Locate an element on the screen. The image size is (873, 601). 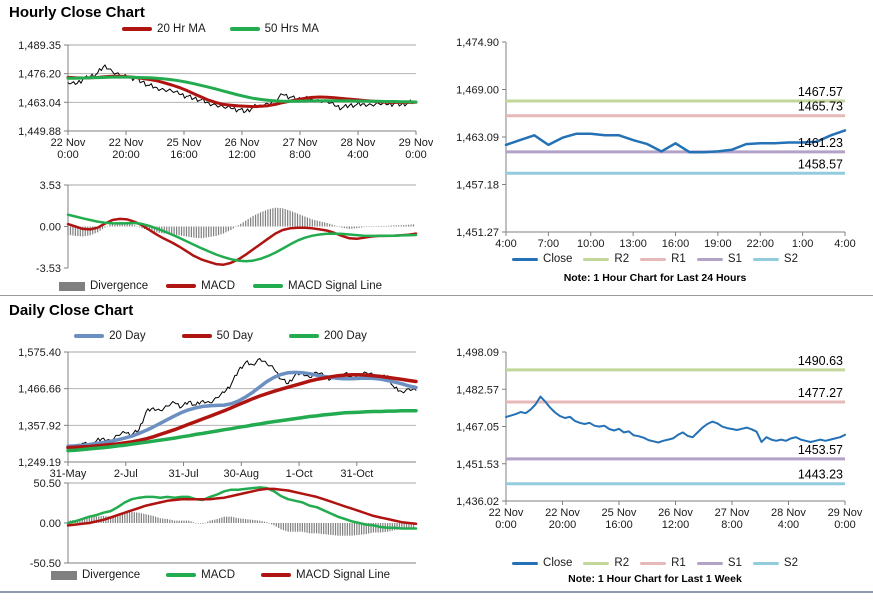
day20-line-swatch is located at coordinates (89, 336).